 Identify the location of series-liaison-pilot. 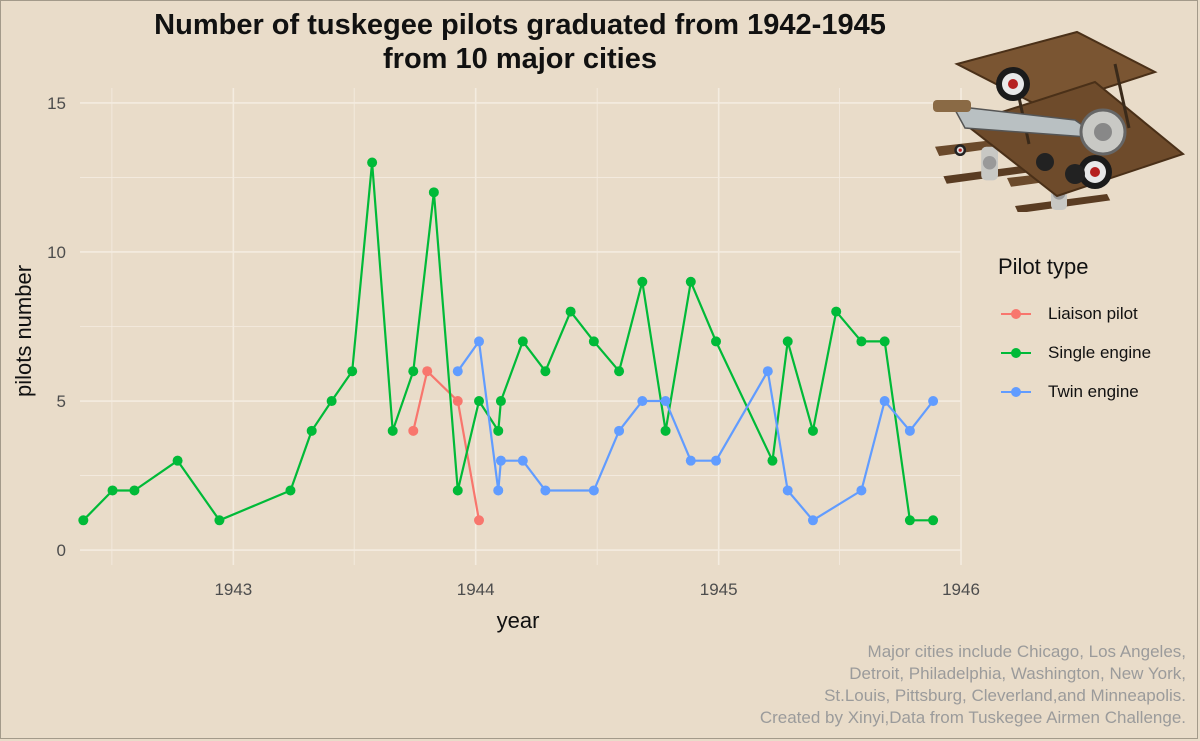
(446, 446).